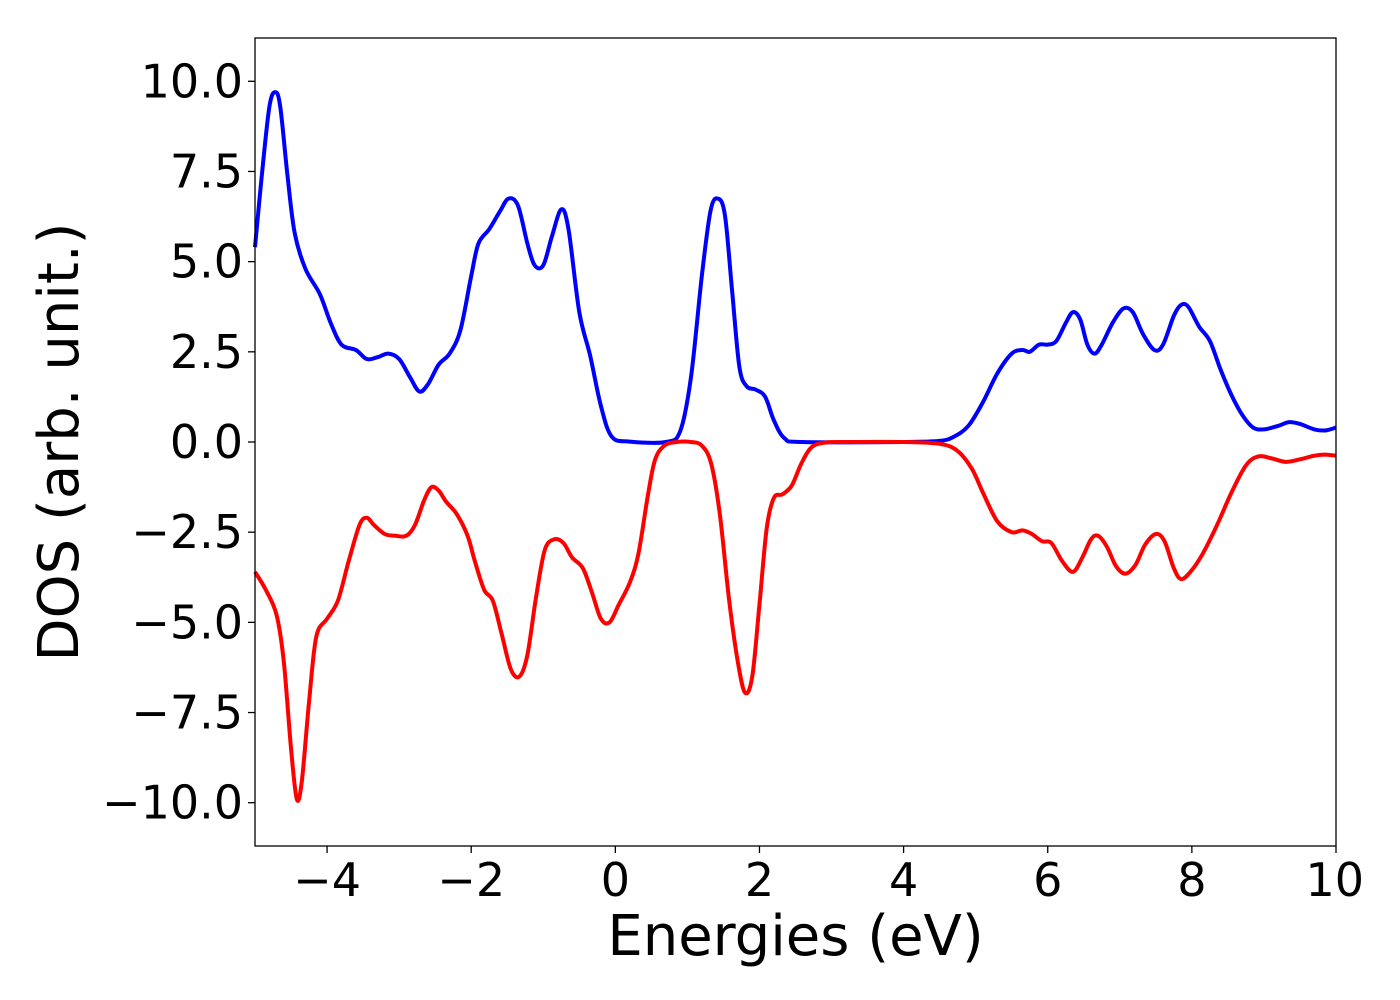 This screenshot has height=1000, width=1400. Describe the element at coordinates (759, 880) in the screenshot. I see `x-tick-label: 2` at that location.